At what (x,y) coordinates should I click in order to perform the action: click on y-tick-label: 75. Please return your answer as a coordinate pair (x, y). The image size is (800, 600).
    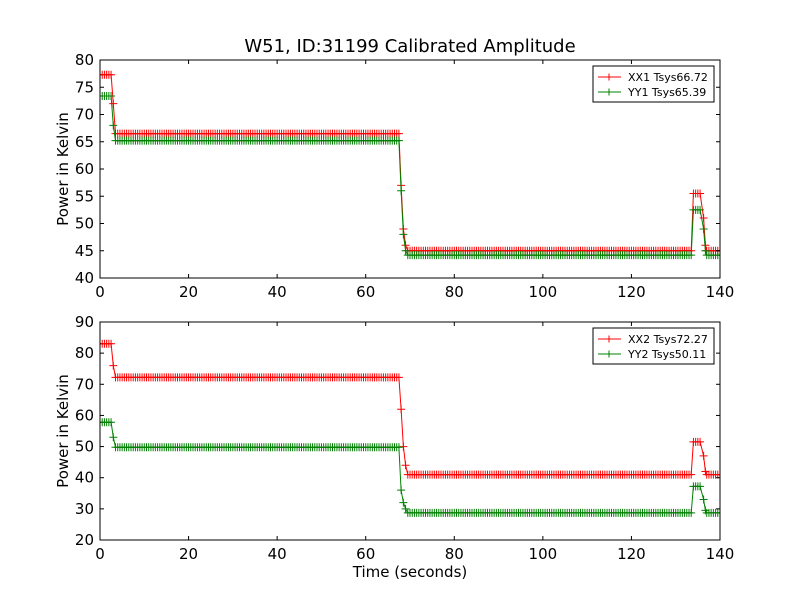
    Looking at the image, I should click on (84, 87).